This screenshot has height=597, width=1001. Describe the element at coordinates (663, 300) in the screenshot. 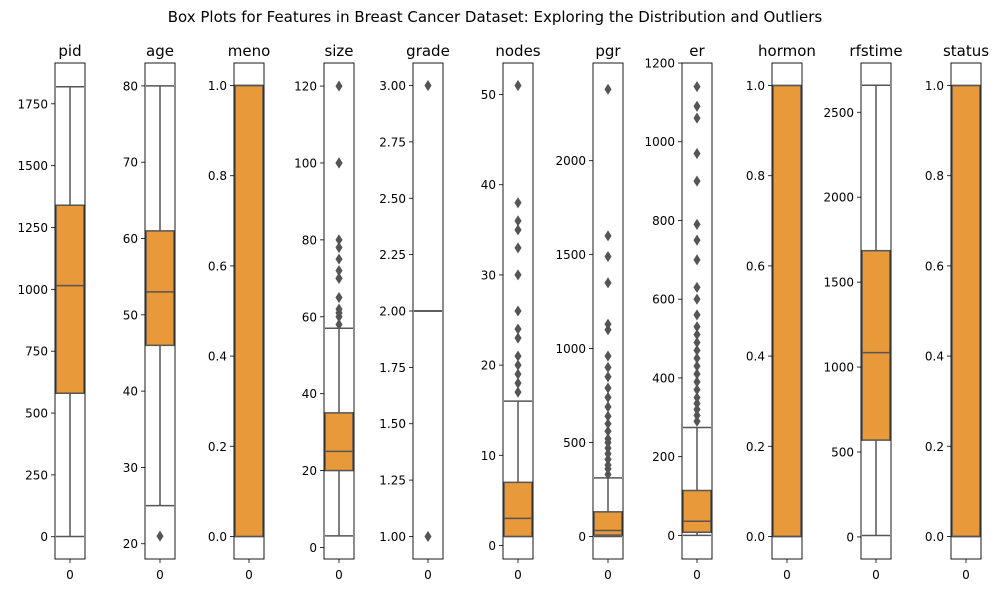

I see `y-tick-label: 600` at that location.